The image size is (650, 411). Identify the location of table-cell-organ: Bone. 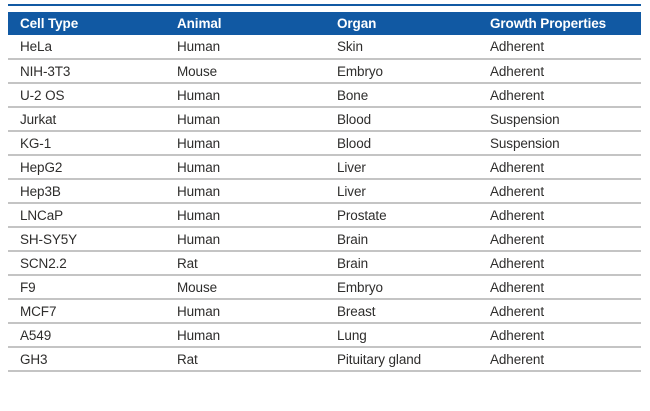
(401, 95).